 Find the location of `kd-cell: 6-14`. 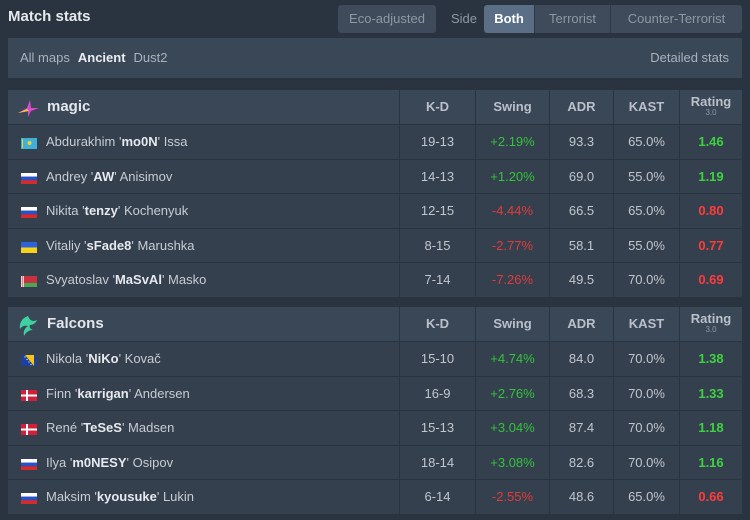

kd-cell: 6-14 is located at coordinates (437, 497).